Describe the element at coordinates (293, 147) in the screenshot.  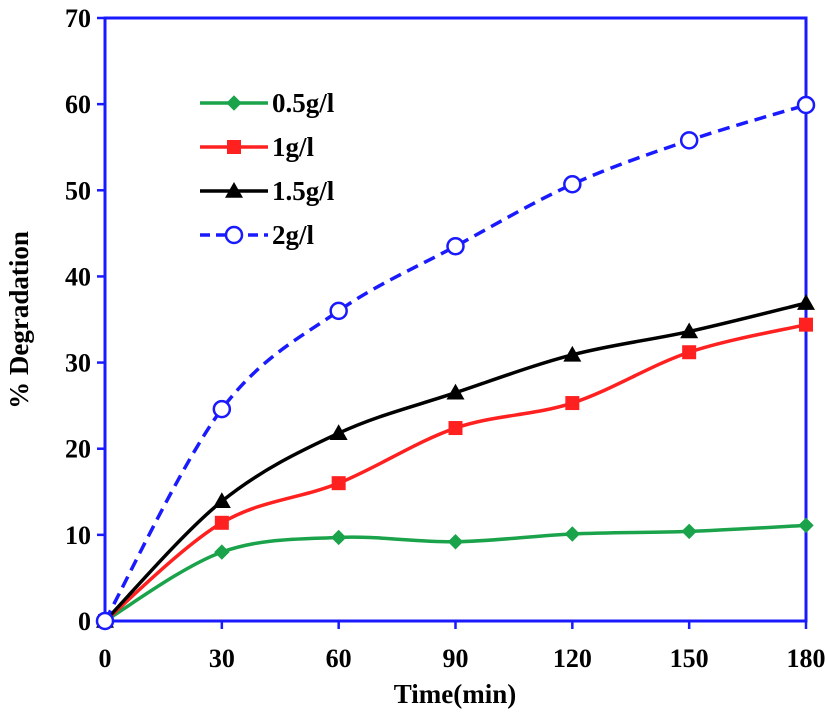
I see `legend-label: 1g/l` at that location.